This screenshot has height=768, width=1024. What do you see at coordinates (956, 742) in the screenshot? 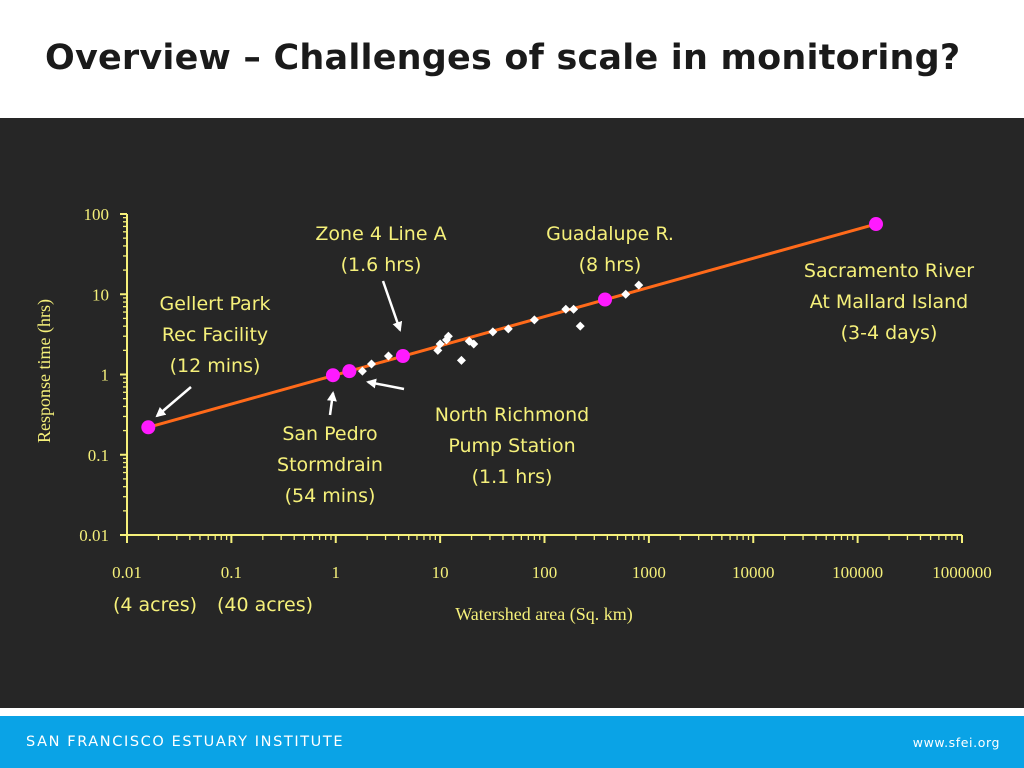
I see `footer-website: www.sfei.org` at bounding box center [956, 742].